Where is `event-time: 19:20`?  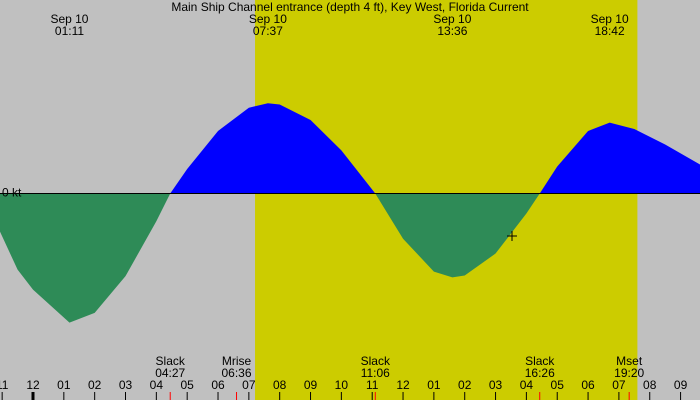
event-time: 19:20 is located at coordinates (629, 373).